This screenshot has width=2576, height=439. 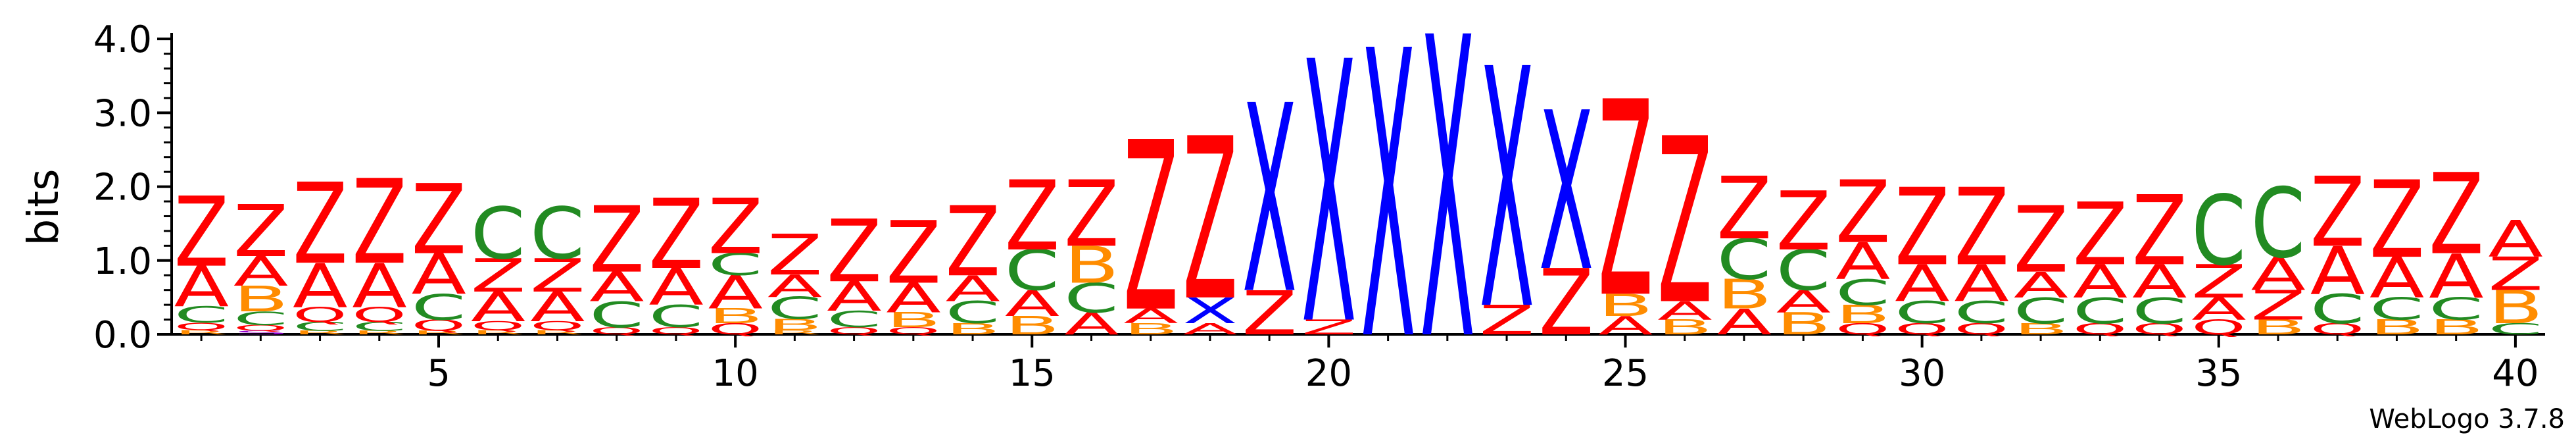 What do you see at coordinates (440, 220) in the screenshot?
I see `logo-letter-z-pos-5: Z` at bounding box center [440, 220].